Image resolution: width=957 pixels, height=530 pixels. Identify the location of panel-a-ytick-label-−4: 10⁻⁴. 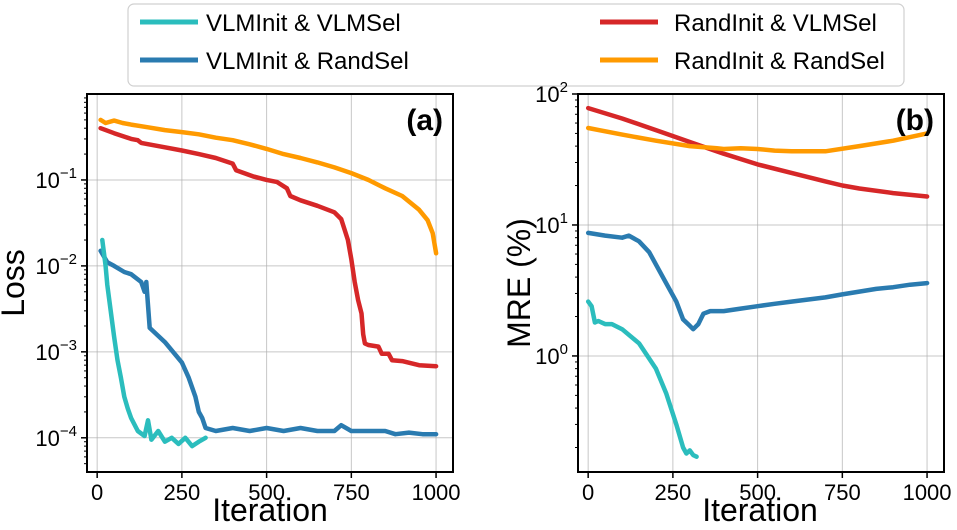
(56, 437).